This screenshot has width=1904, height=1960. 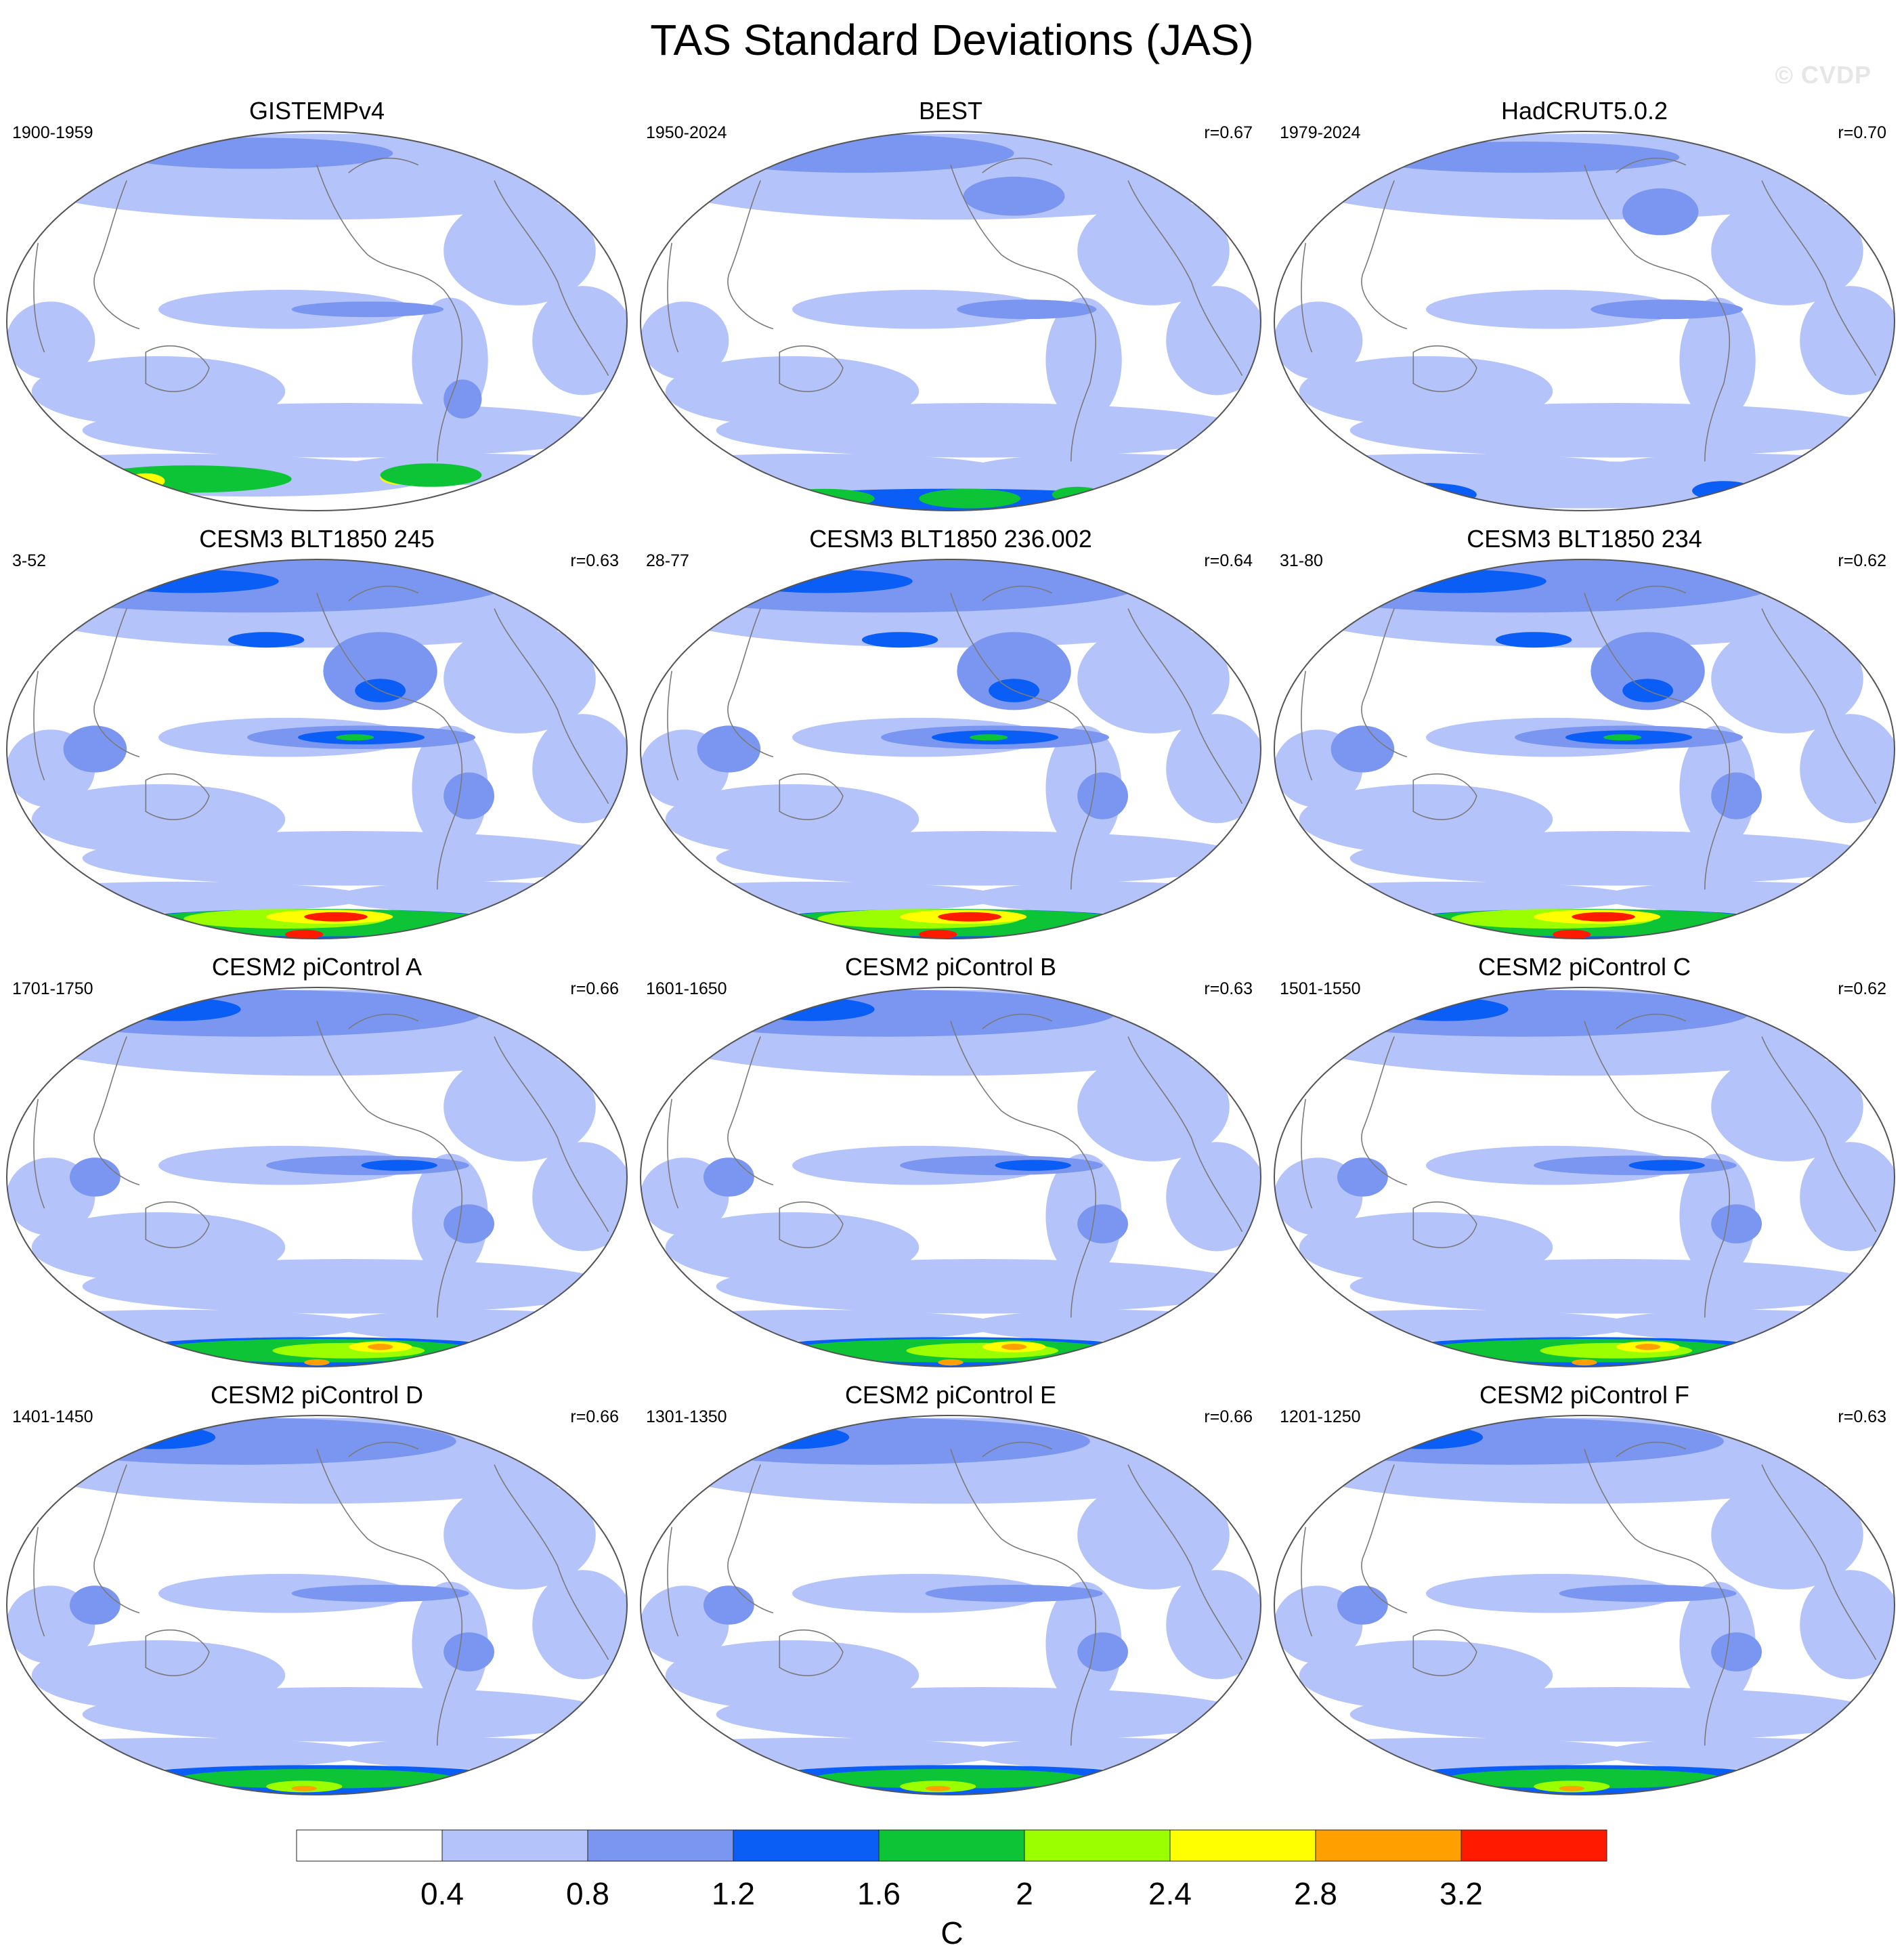 What do you see at coordinates (1862, 988) in the screenshot?
I see `panel-correlation: r=0.62` at bounding box center [1862, 988].